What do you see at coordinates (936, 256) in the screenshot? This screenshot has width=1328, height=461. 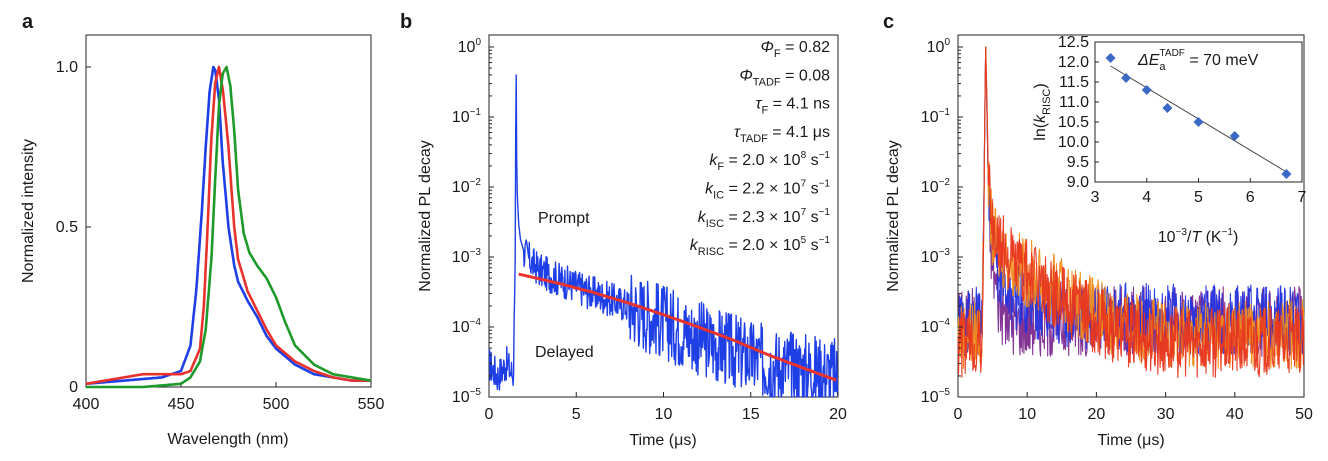 I see `panel-c-ytick-label: 10⁻³` at bounding box center [936, 256].